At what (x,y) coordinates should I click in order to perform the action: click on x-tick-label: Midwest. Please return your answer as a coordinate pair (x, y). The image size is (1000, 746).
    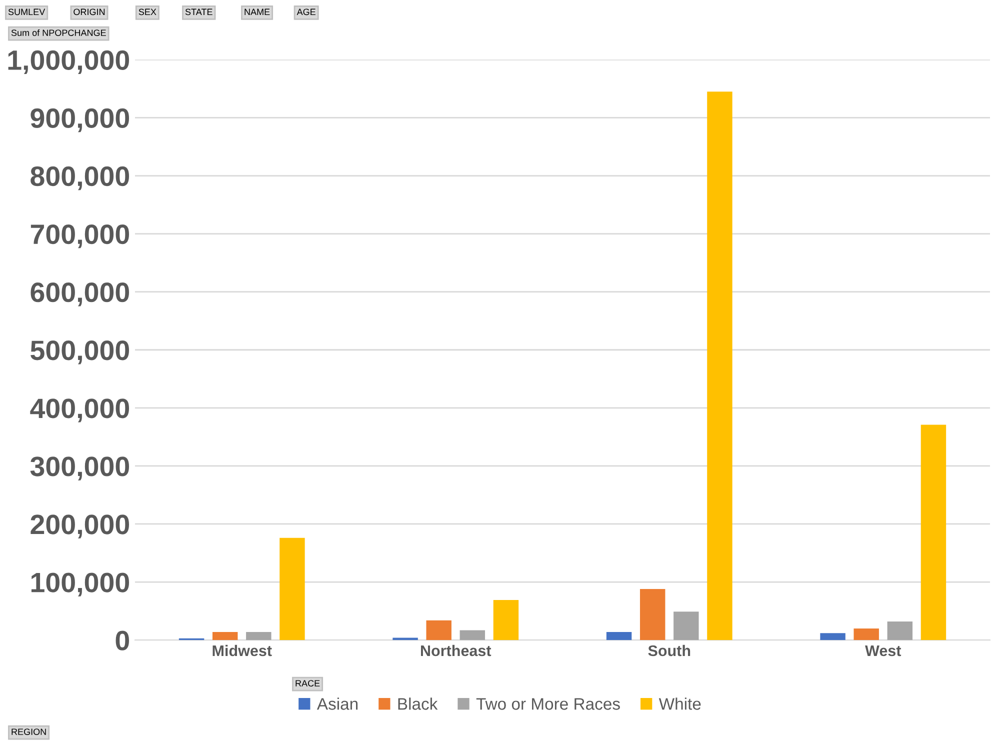
    Looking at the image, I should click on (242, 650).